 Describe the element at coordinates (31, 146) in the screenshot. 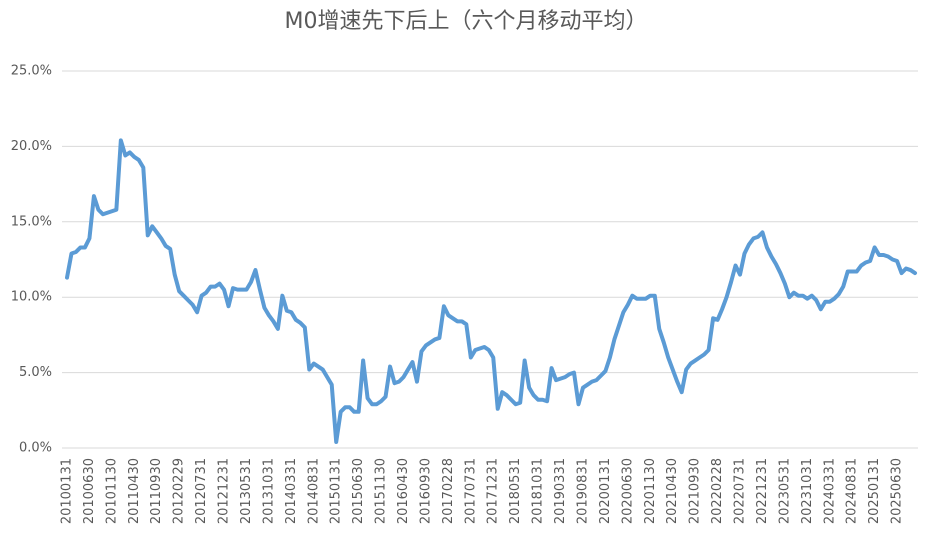

I see `y-tick-label: 20.0%` at that location.